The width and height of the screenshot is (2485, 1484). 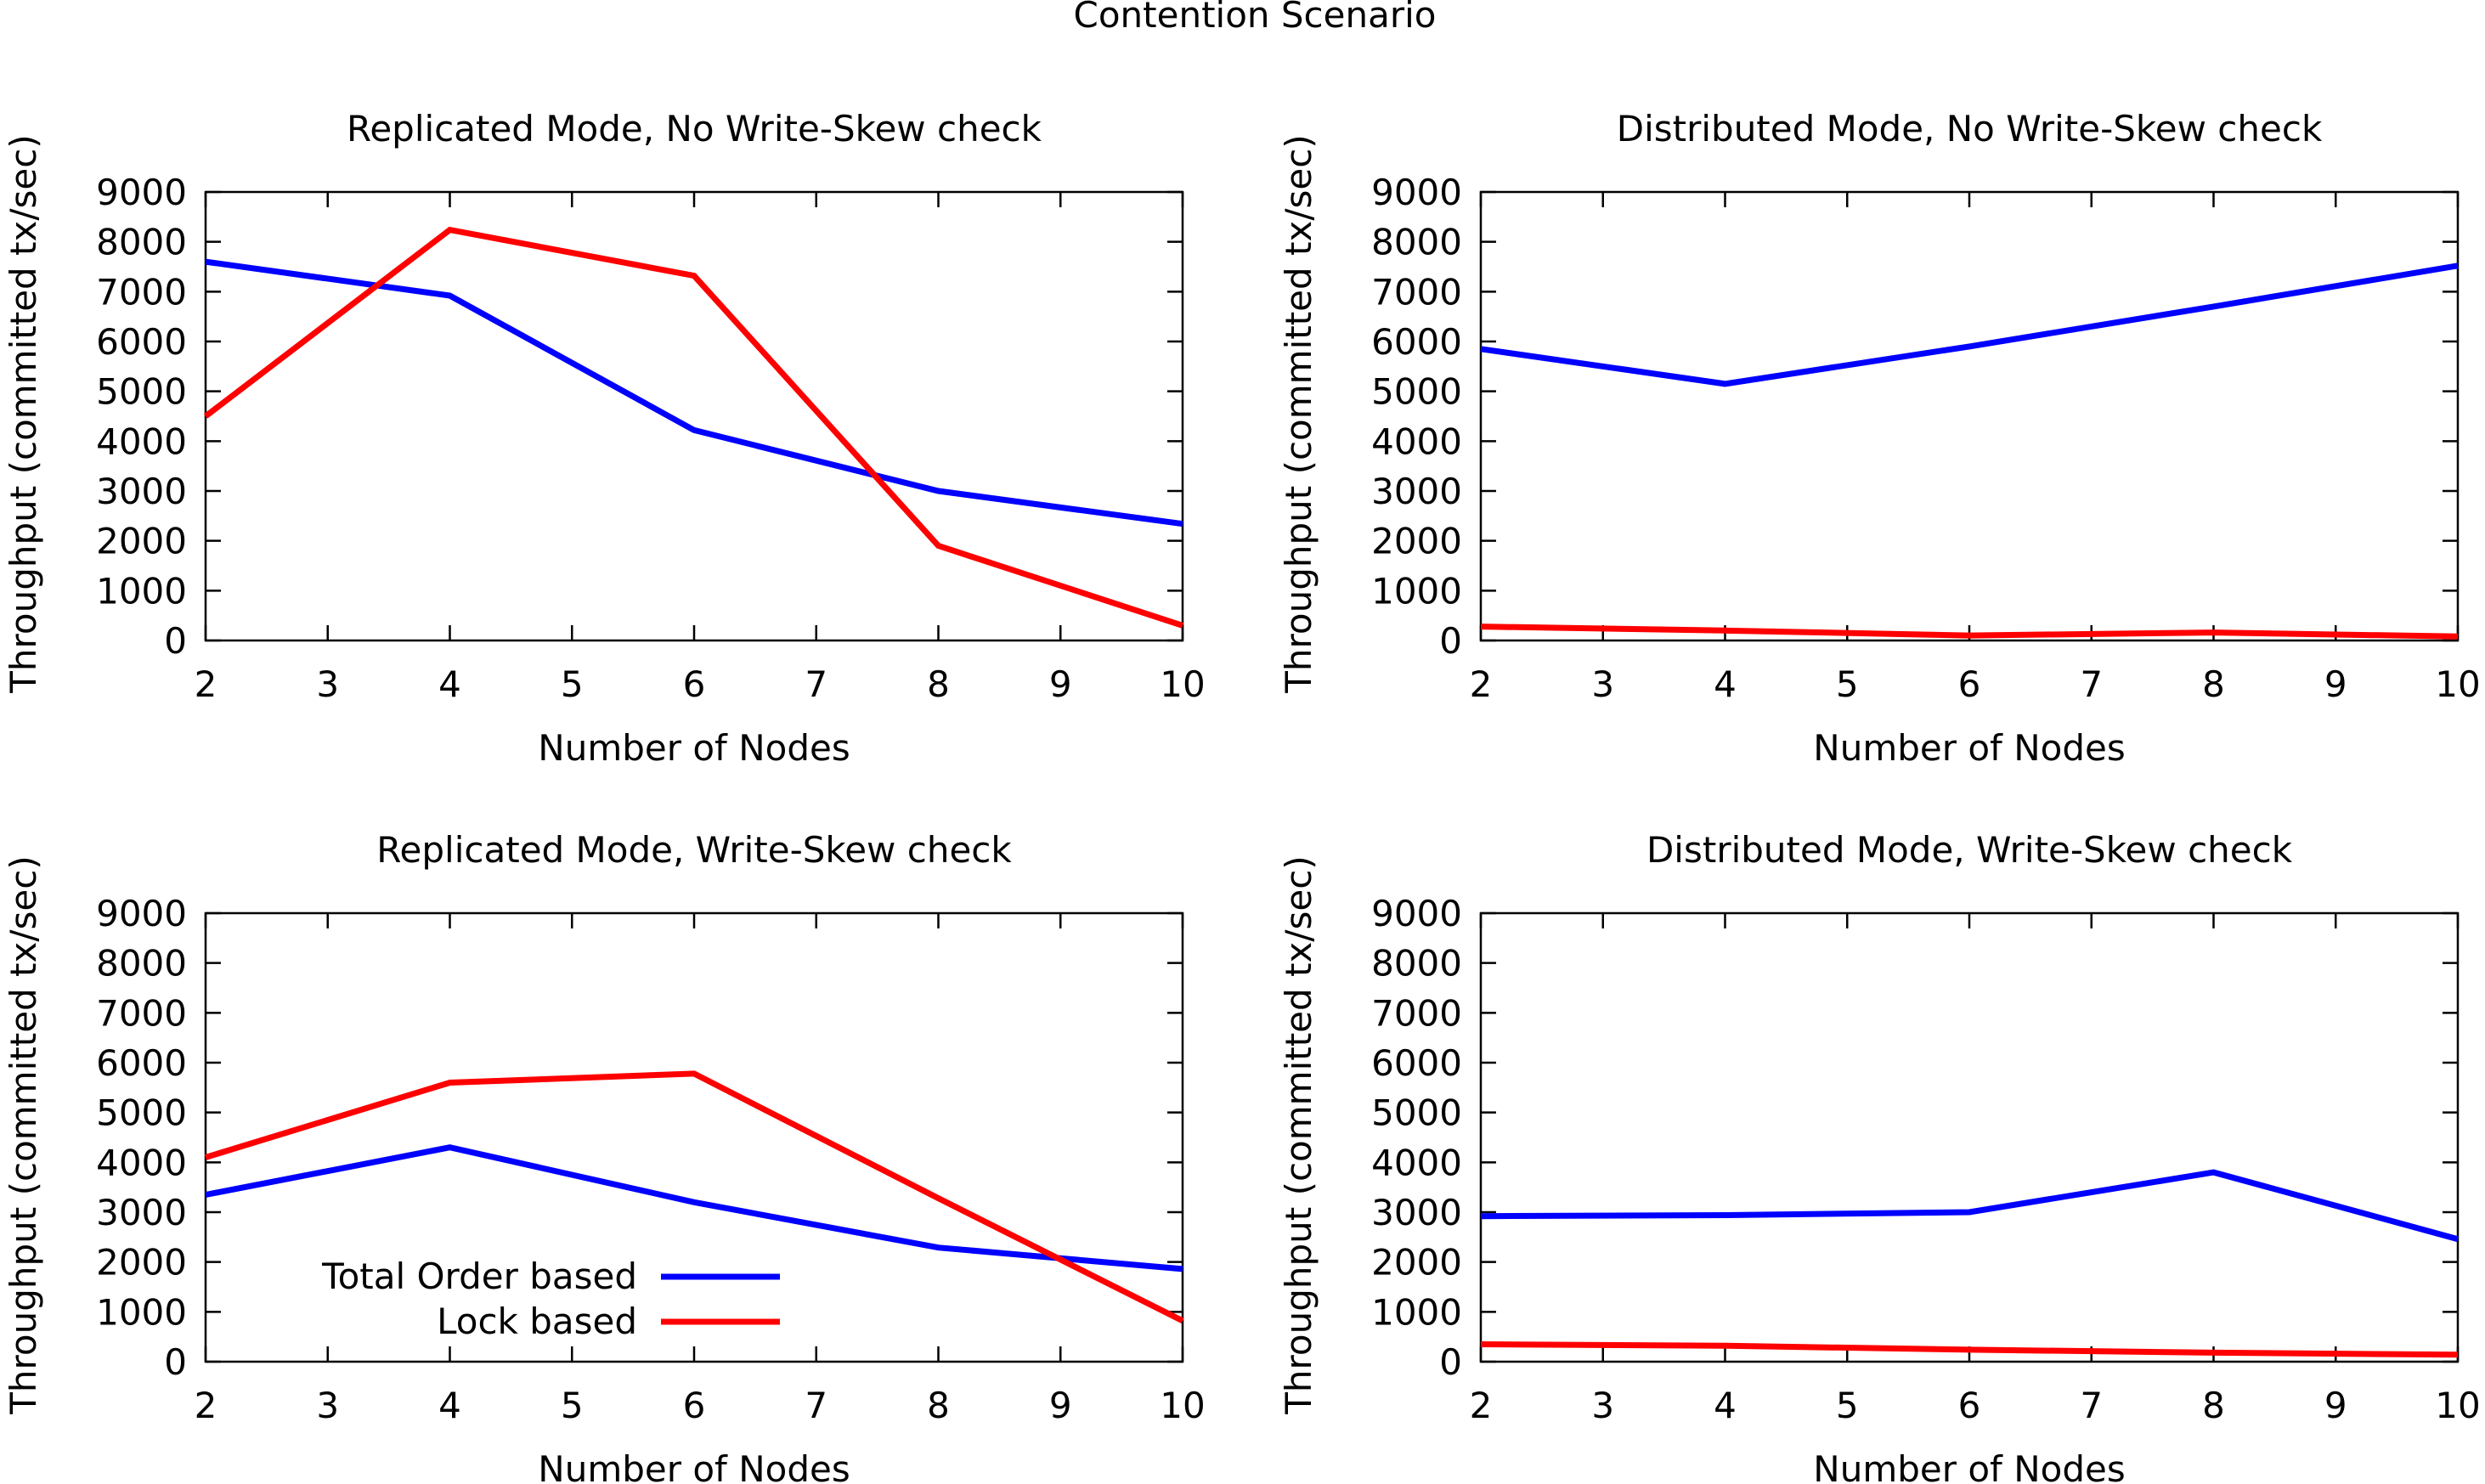 What do you see at coordinates (1970, 129) in the screenshot?
I see `chart-title: Distributed Mode, No Write-Skew check` at bounding box center [1970, 129].